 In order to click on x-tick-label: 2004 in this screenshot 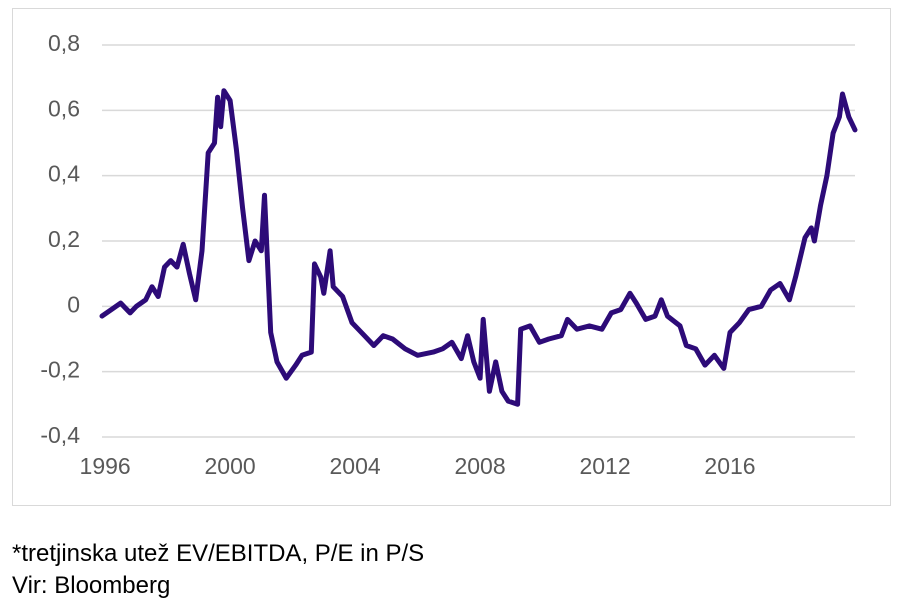, I will do `click(354, 466)`.